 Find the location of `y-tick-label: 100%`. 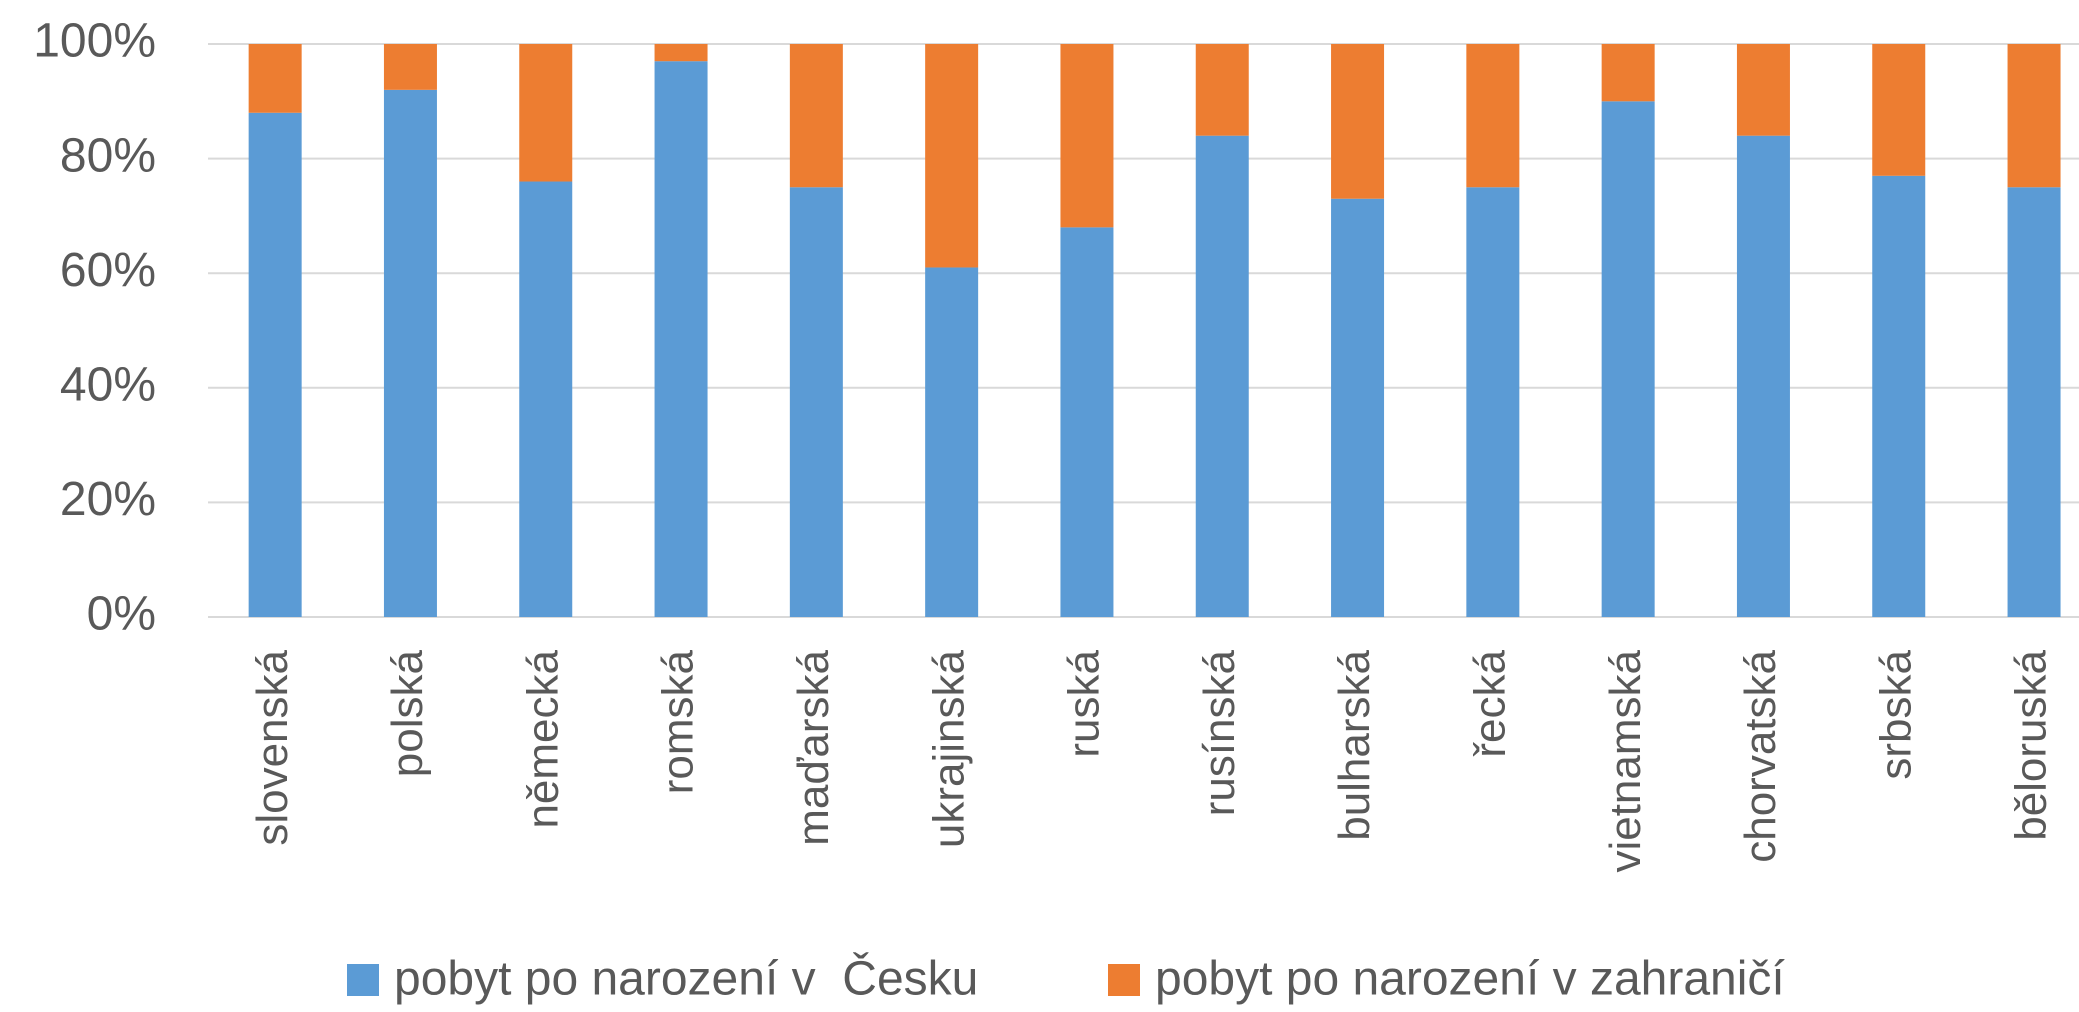

y-tick-label: 100% is located at coordinates (94, 41).